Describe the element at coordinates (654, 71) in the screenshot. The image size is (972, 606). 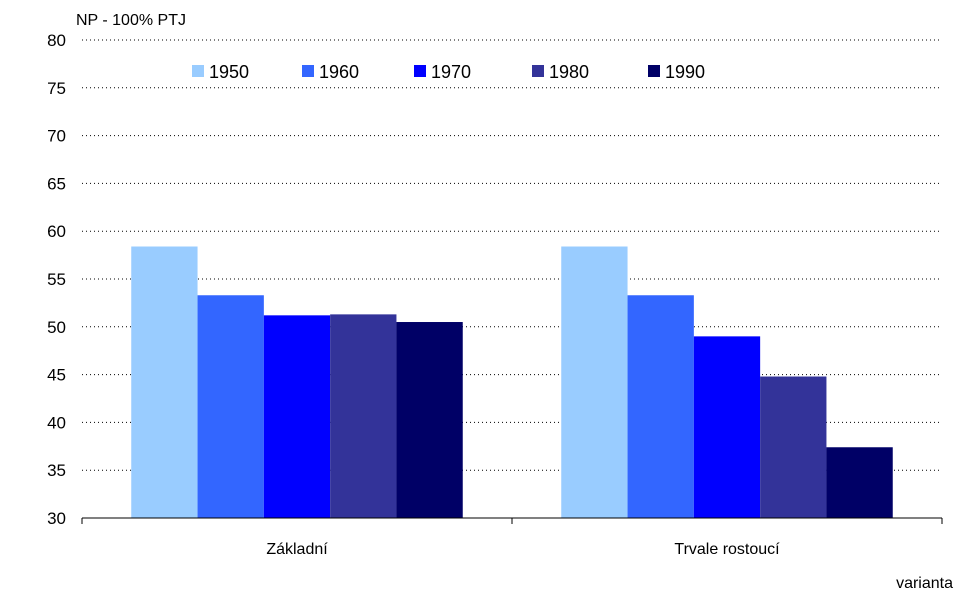
I see `legend-swatch-1990` at that location.